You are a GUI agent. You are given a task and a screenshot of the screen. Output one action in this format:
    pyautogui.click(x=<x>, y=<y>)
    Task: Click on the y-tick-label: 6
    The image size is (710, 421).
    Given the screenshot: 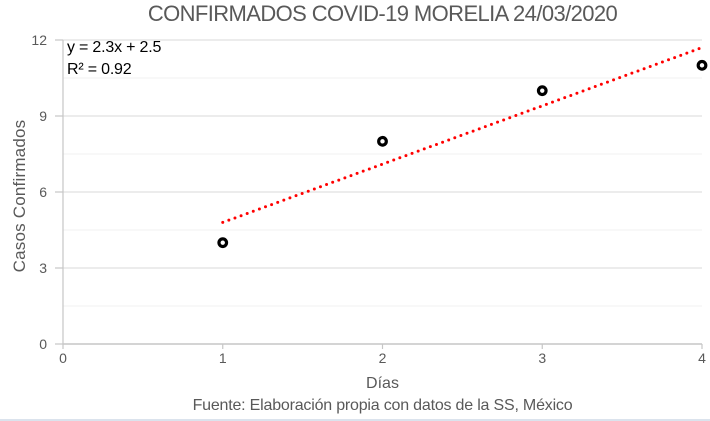 What is the action you would take?
    pyautogui.click(x=43, y=192)
    